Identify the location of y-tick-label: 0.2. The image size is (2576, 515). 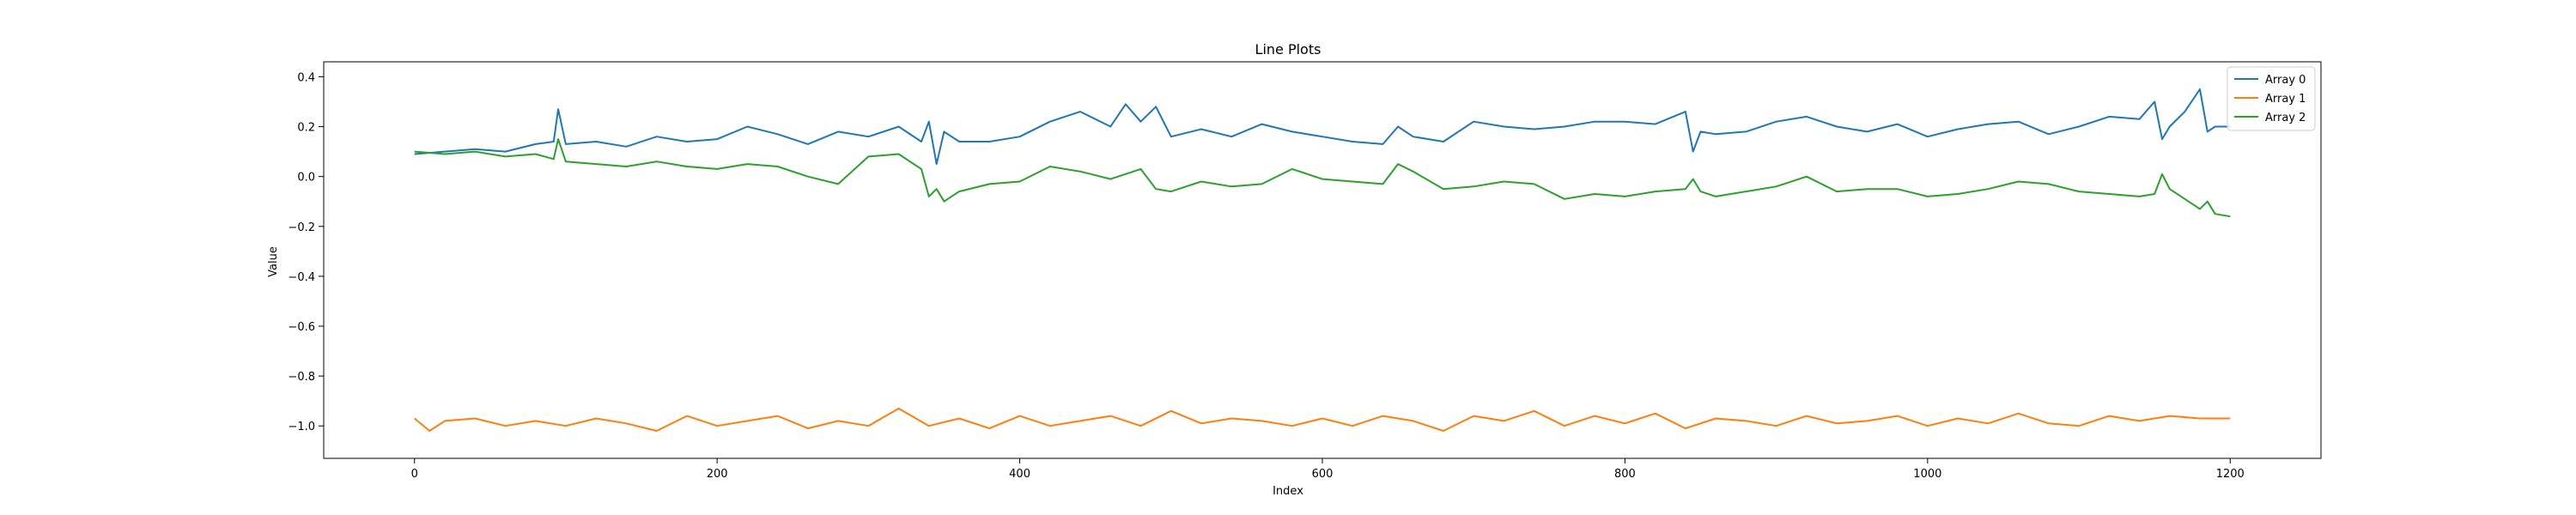
(306, 128).